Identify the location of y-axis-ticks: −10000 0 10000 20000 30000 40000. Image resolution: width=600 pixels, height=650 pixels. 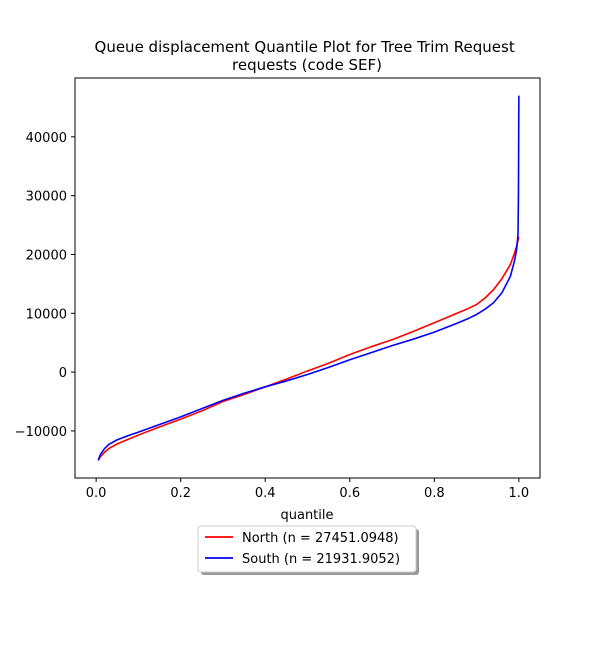
(45, 285).